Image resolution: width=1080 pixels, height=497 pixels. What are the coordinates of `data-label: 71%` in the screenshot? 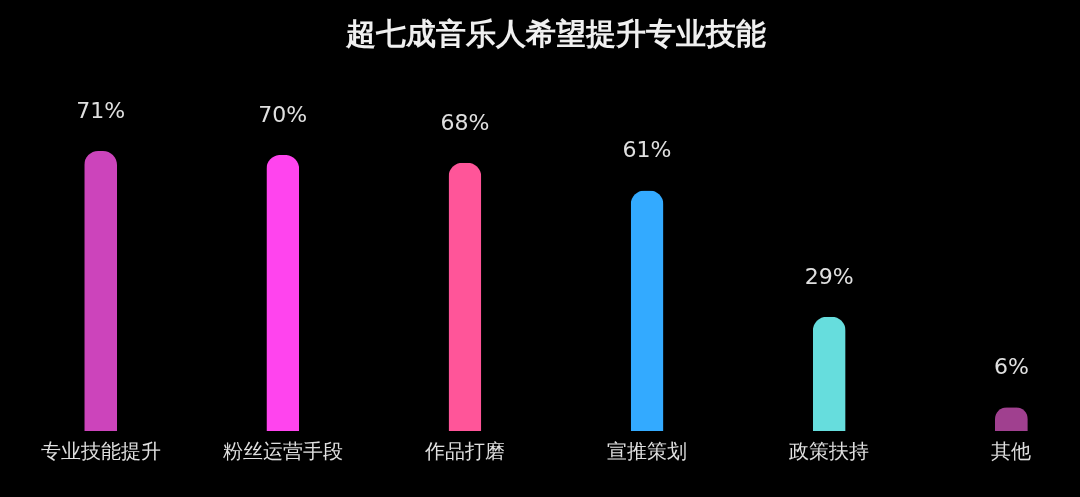 It's located at (101, 110).